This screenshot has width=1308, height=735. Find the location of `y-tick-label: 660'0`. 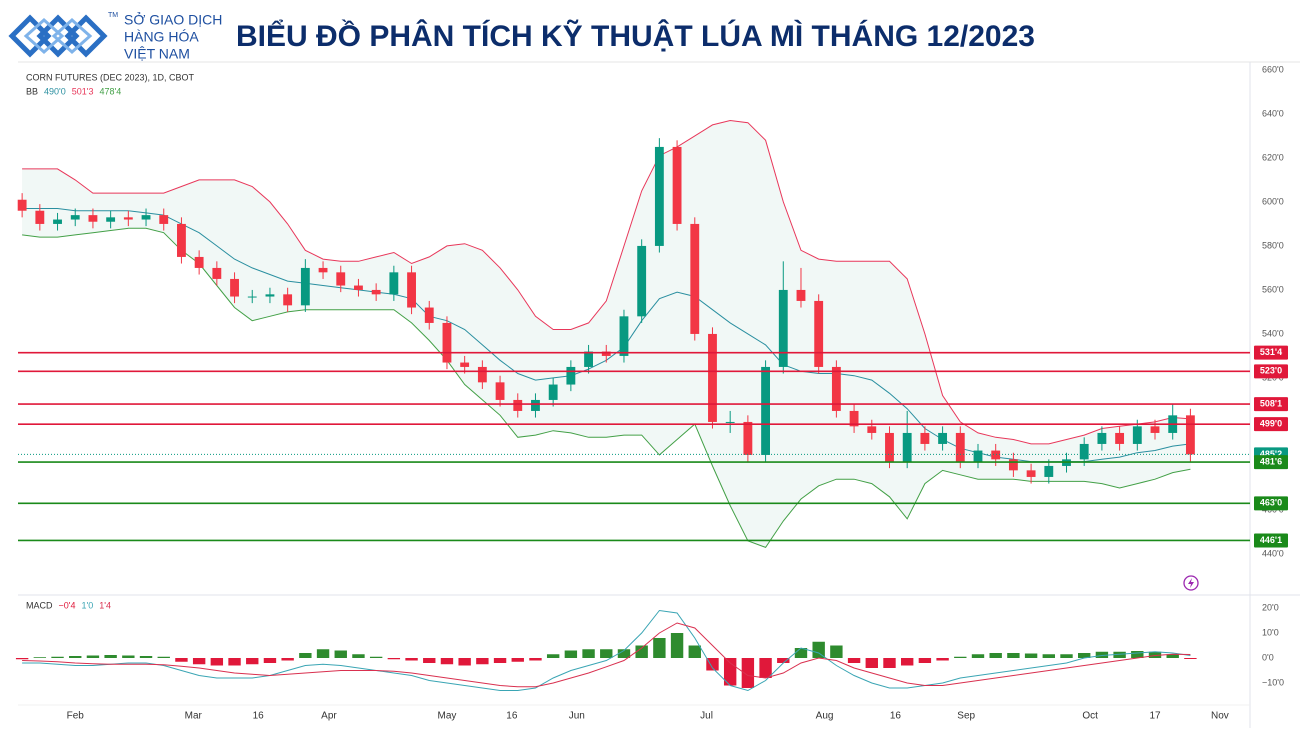

y-tick-label: 660'0 is located at coordinates (1273, 69).